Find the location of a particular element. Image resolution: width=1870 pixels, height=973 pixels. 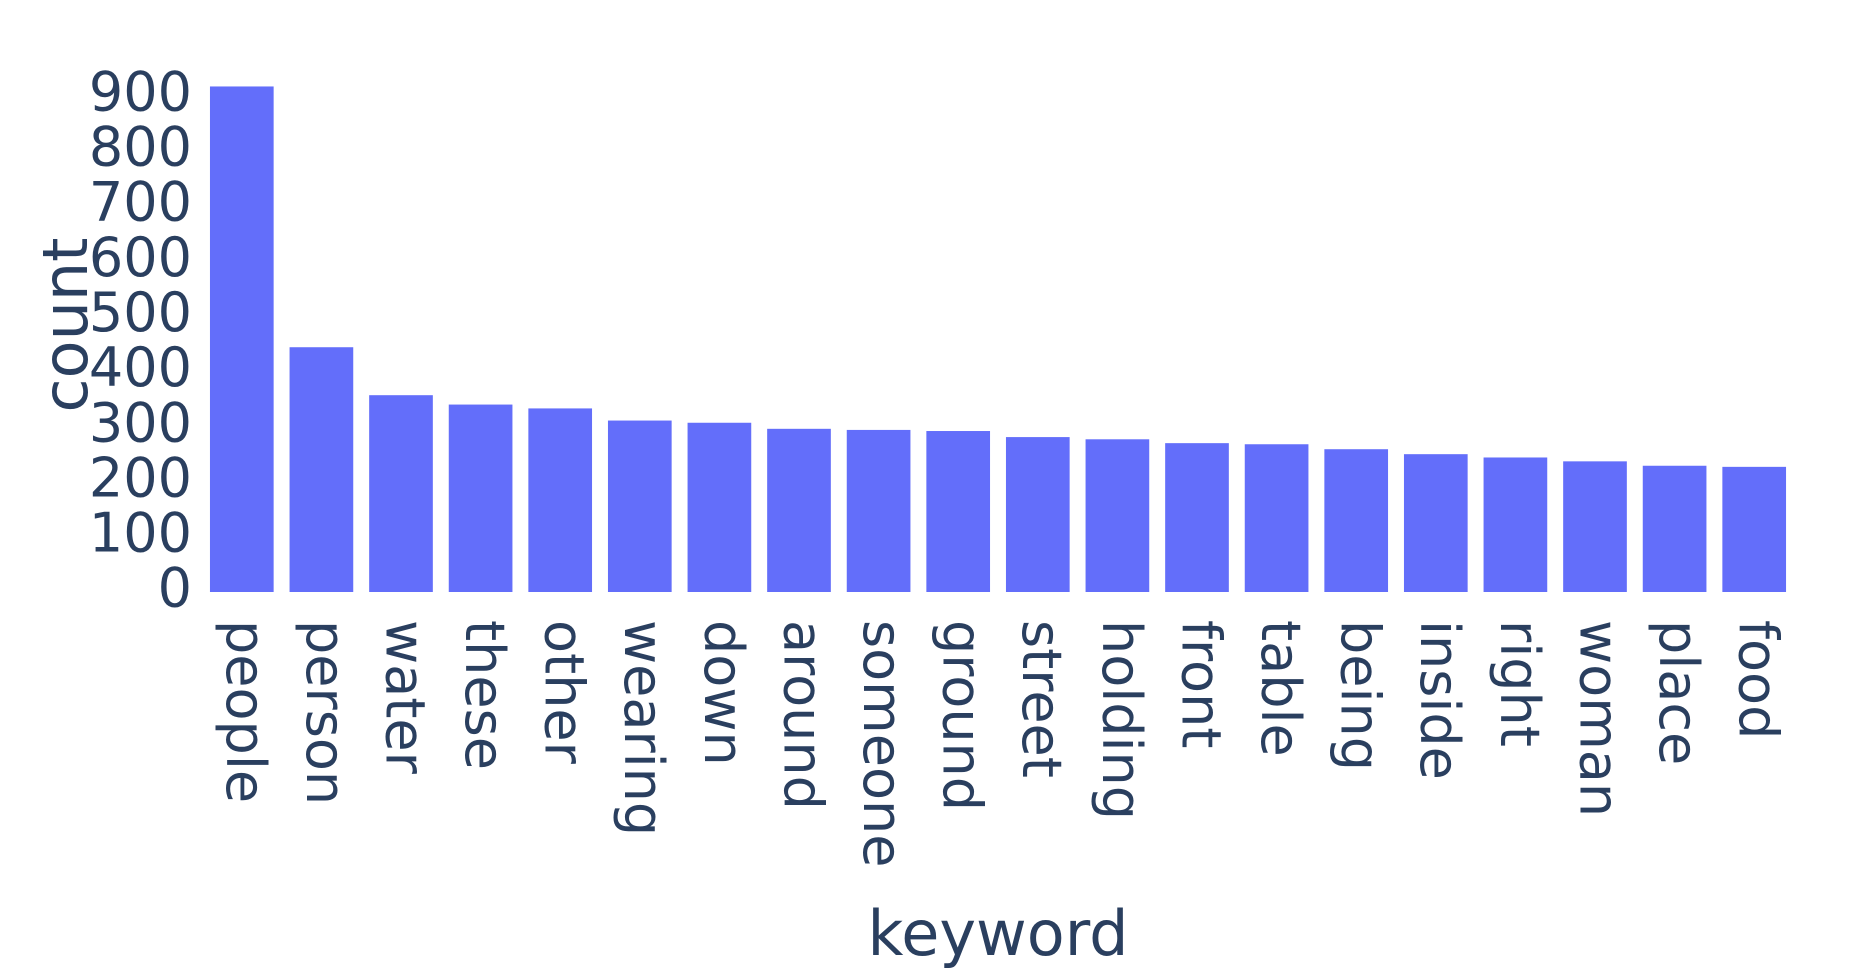

y-tick-label: 200 is located at coordinates (140, 477).